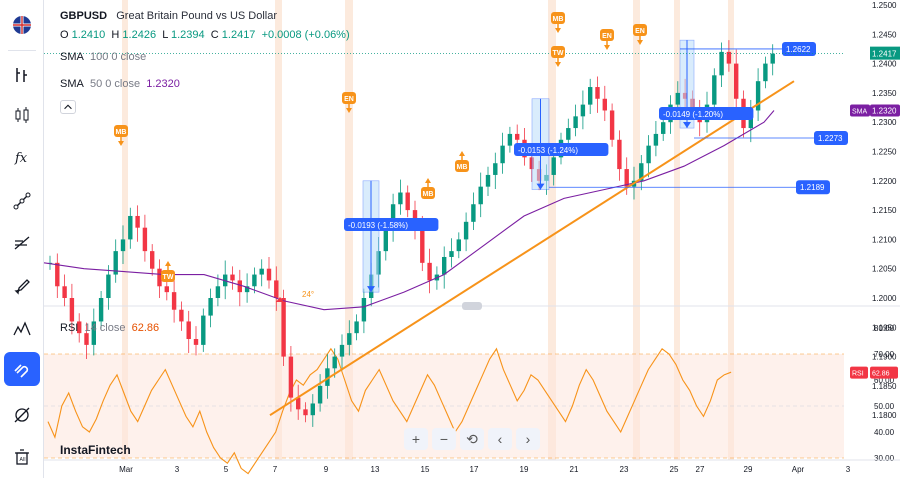 The image size is (900, 478). Describe the element at coordinates (885, 110) in the screenshot. I see `sma-value-tag` at that location.